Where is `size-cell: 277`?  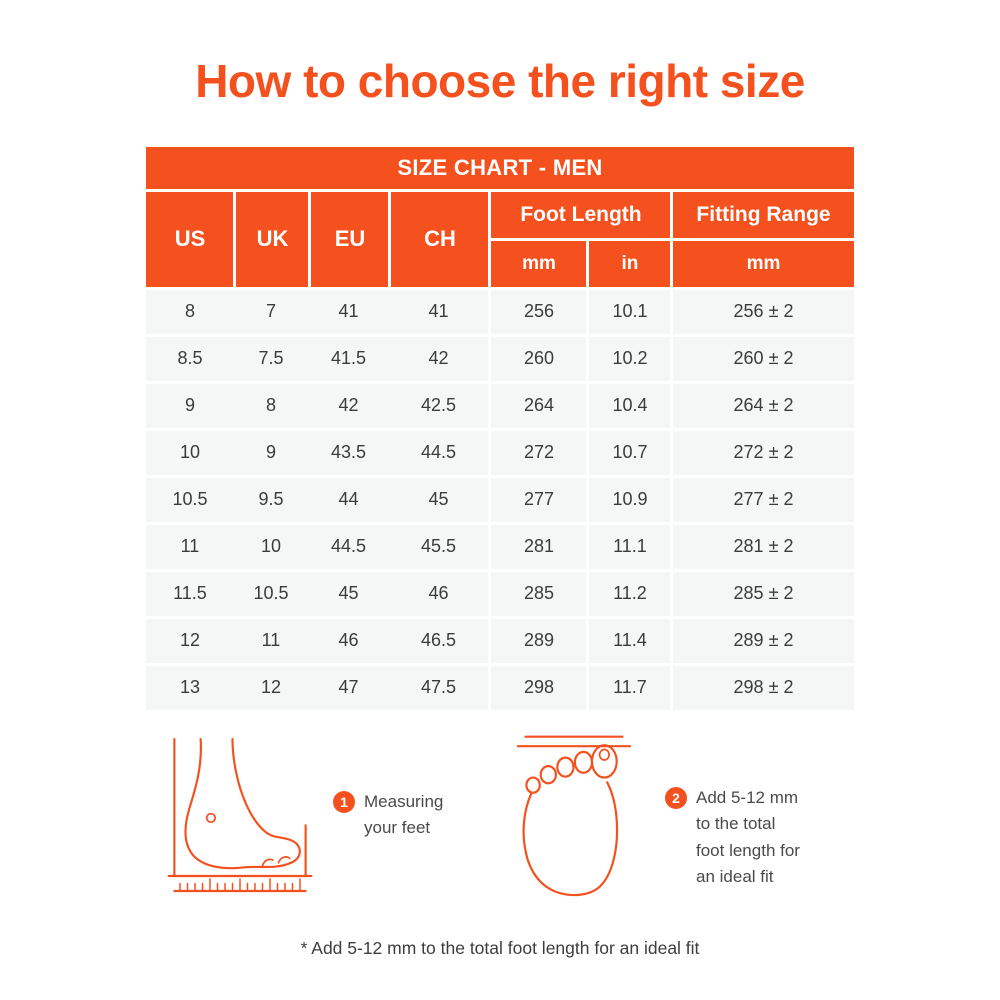
size-cell: 277 is located at coordinates (537, 499).